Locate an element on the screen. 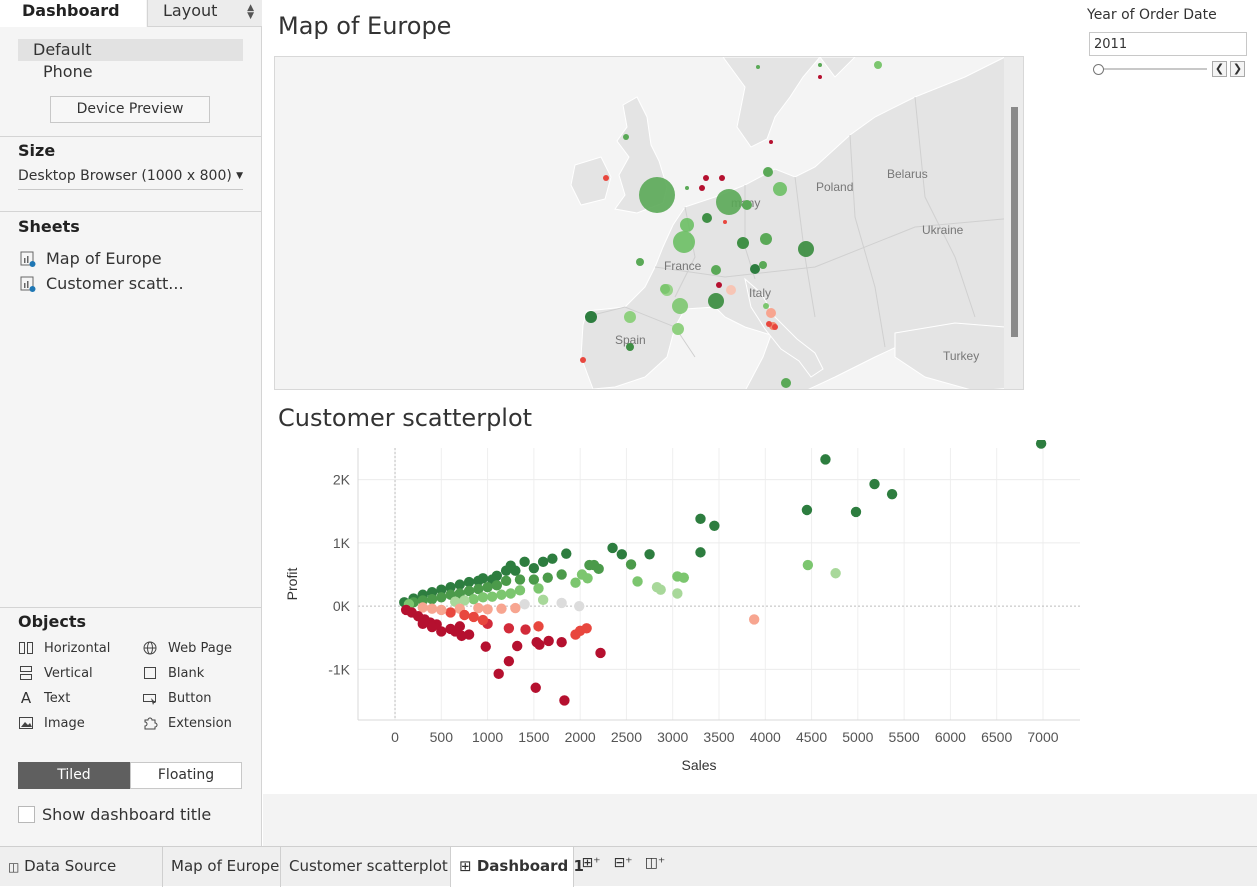 This screenshot has width=1257, height=887. object-button: Button is located at coordinates (177, 698).